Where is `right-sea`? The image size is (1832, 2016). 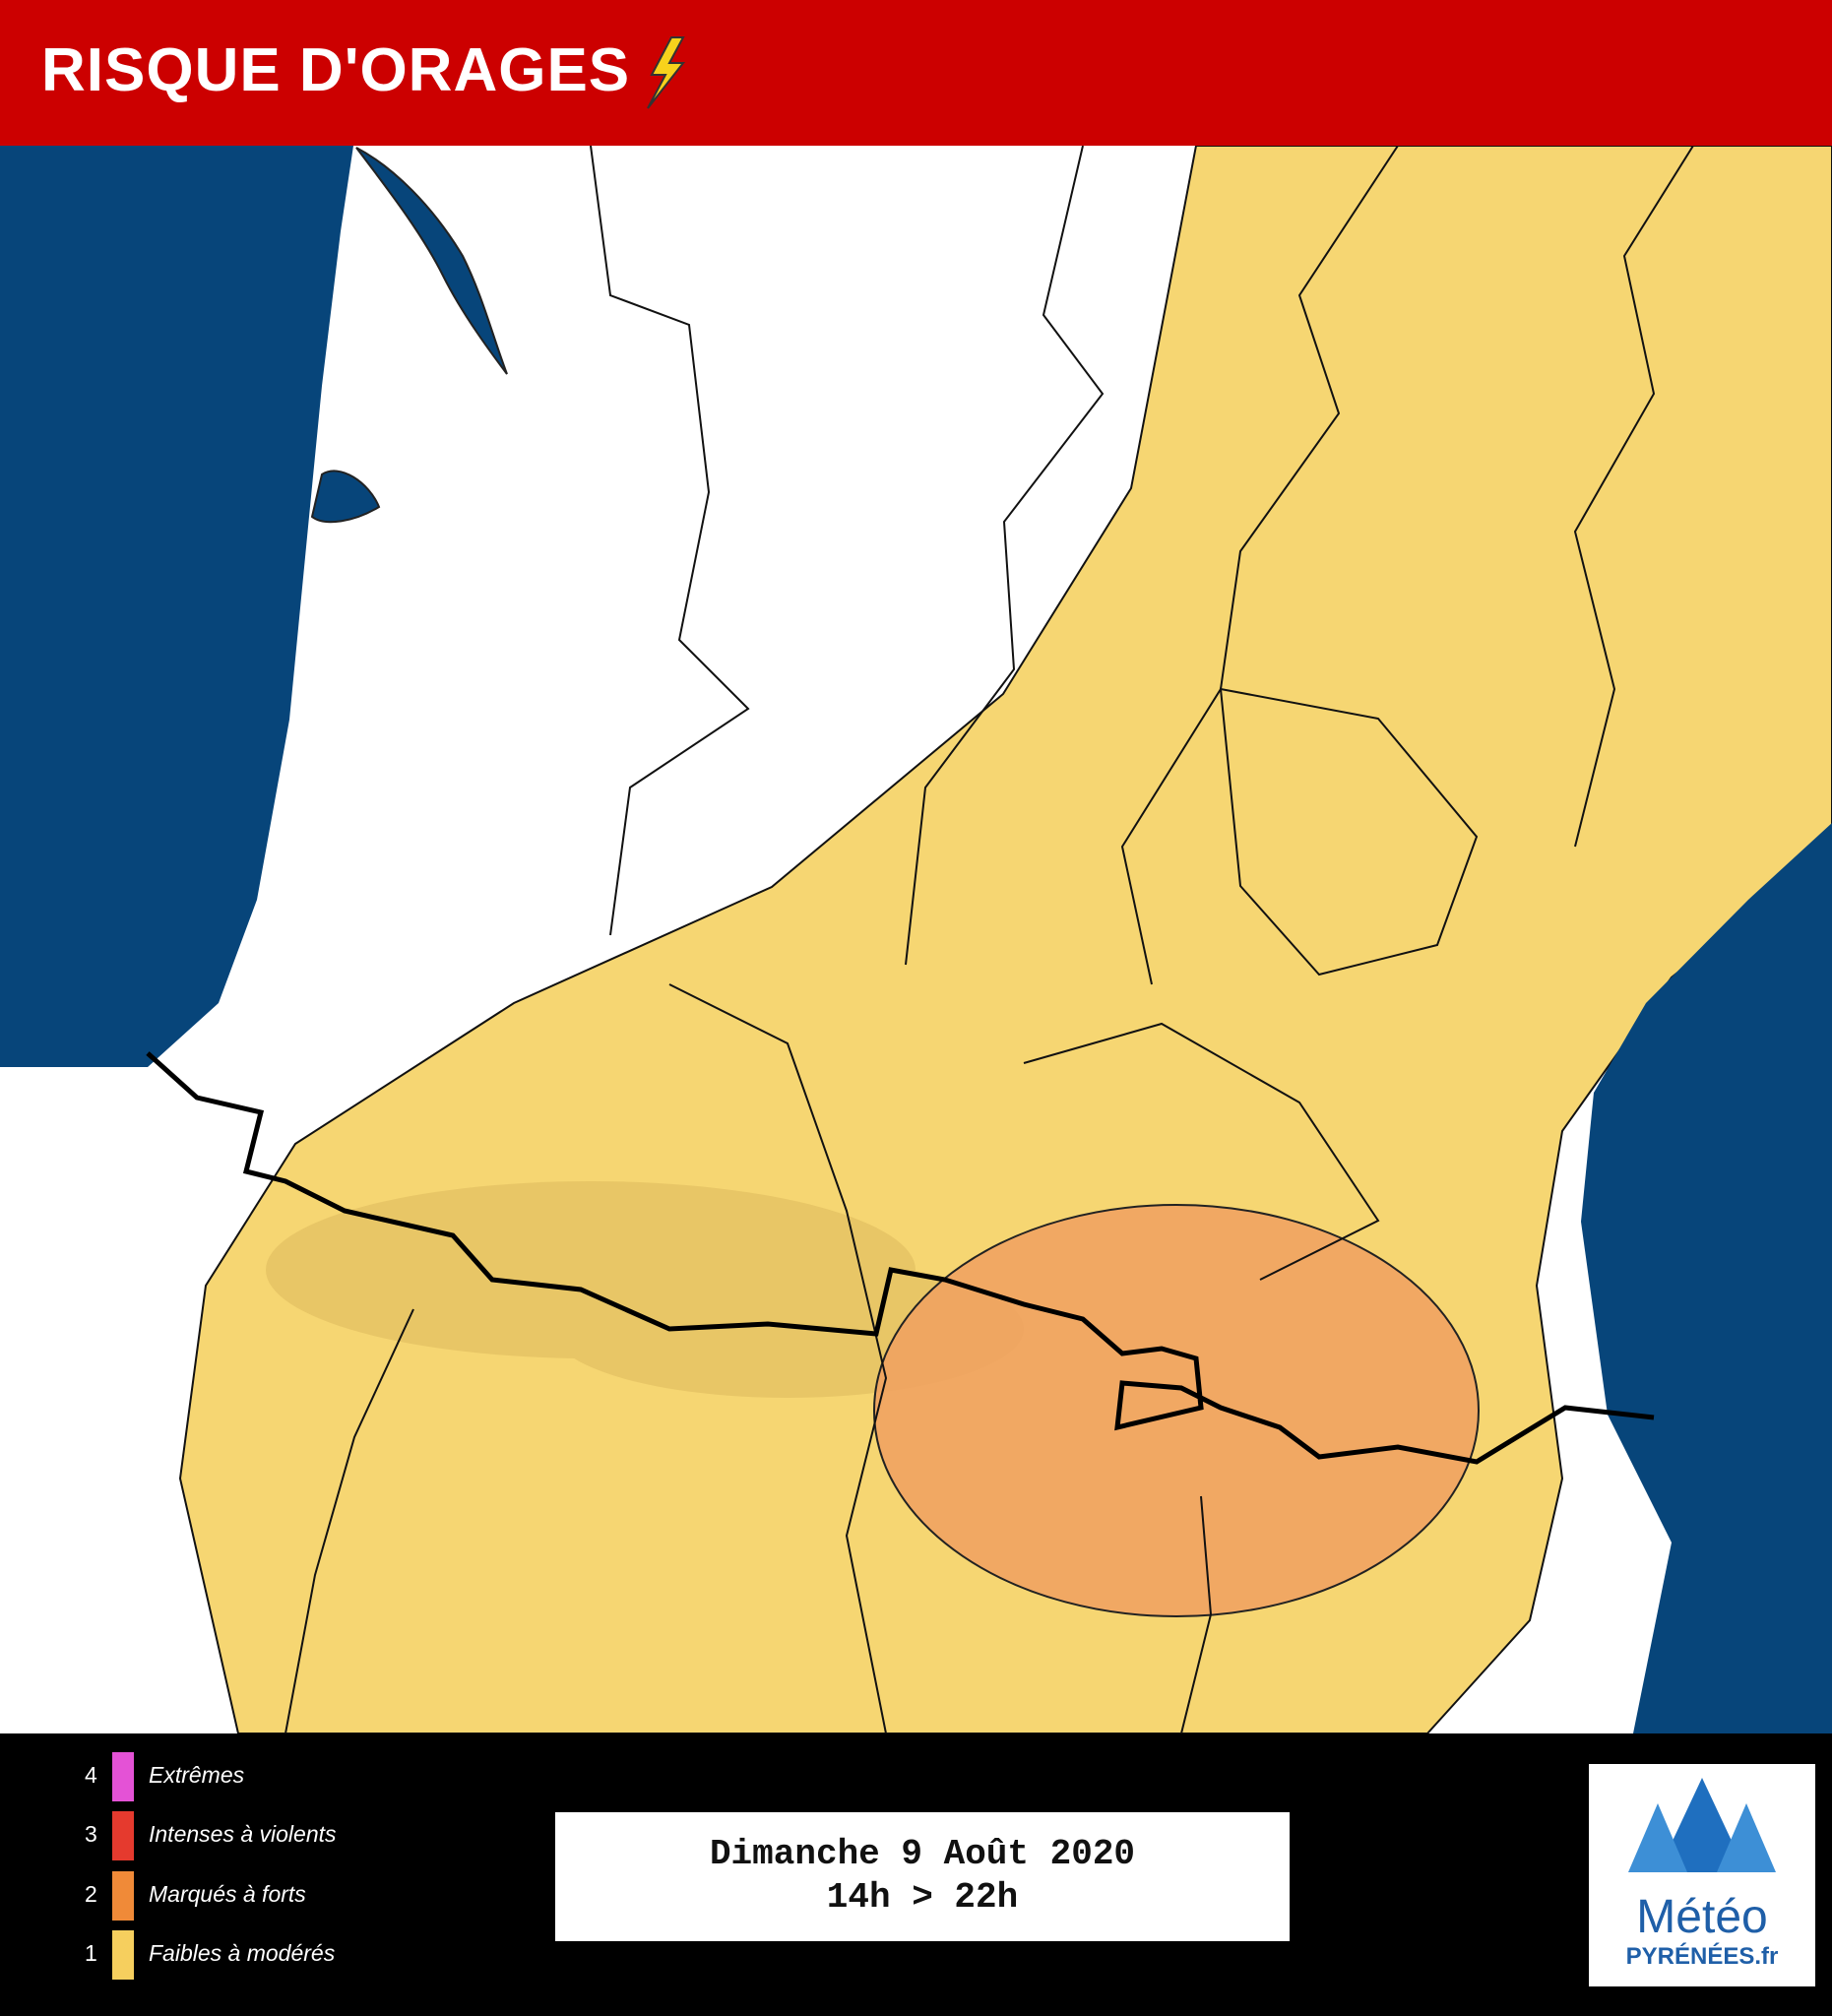 right-sea is located at coordinates (1706, 1278).